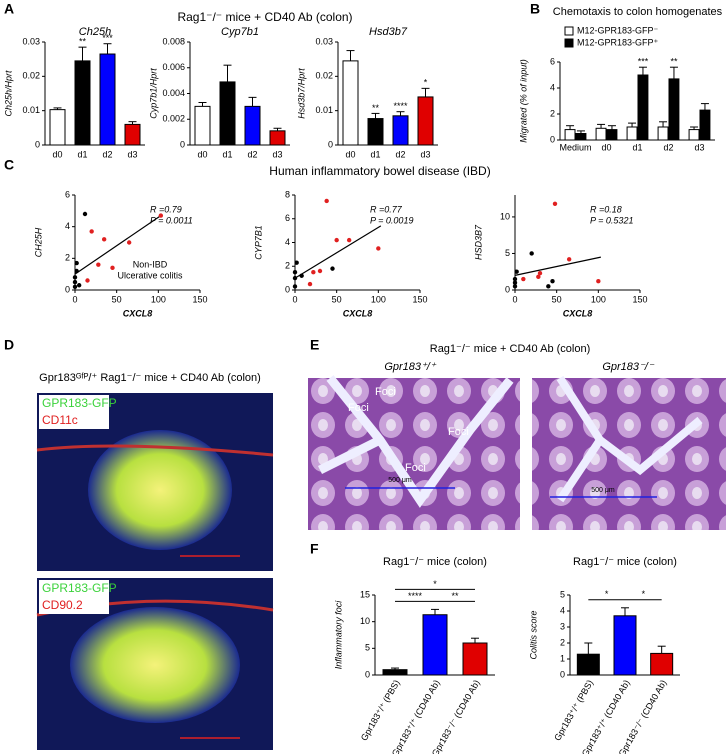 This screenshot has height=754, width=727. Describe the element at coordinates (379, 171) in the screenshot. I see `panel-title: Human inflammatory bowel disease (IBD)` at that location.